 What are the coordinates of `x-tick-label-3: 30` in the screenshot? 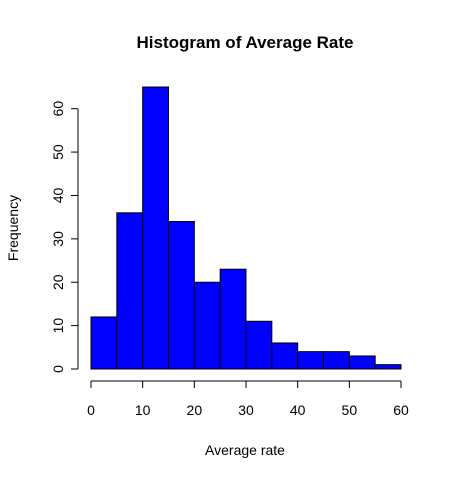 It's located at (246, 410).